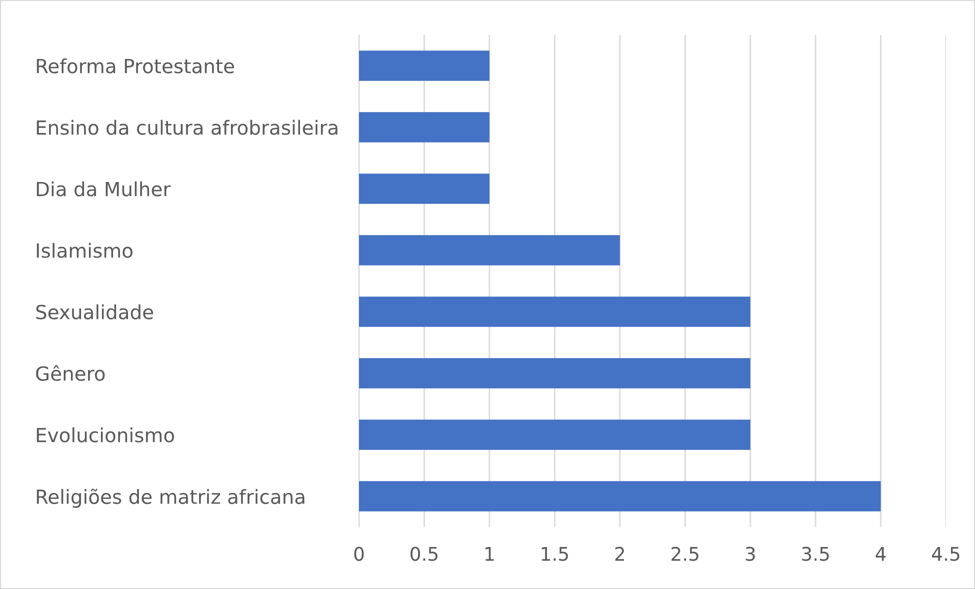 The height and width of the screenshot is (589, 975). I want to click on y-tick-label: Sexualidade, so click(95, 312).